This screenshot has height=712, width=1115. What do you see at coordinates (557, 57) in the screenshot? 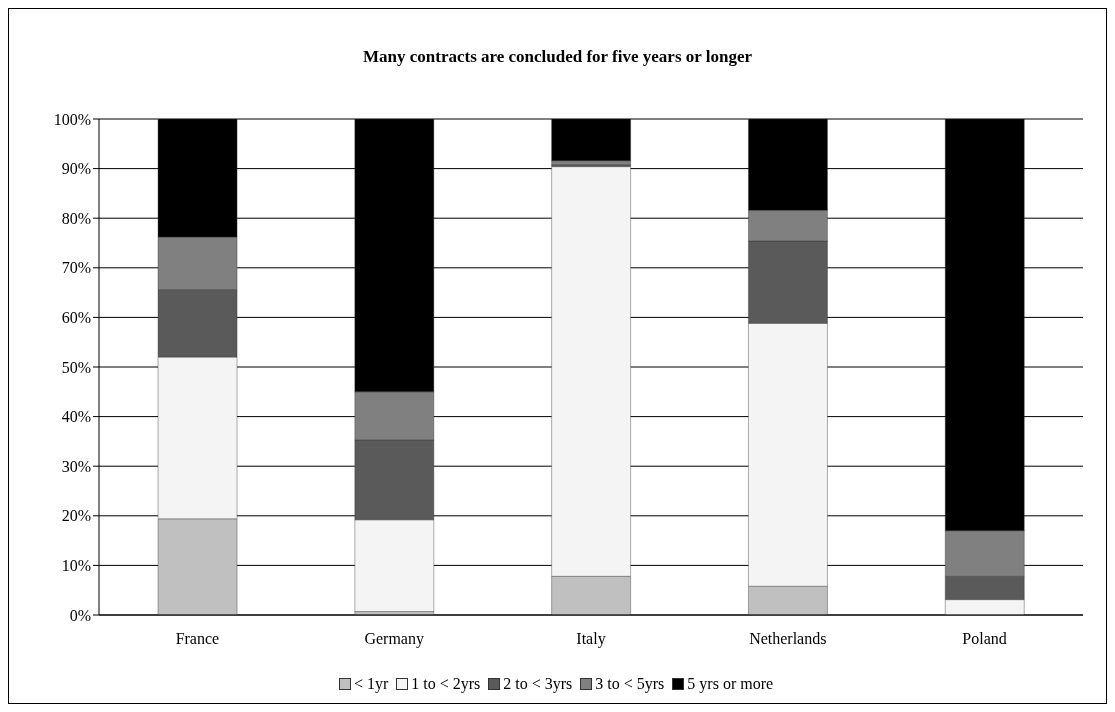
I see `chart-title: Many contracts are concluded for five years or longer` at bounding box center [557, 57].